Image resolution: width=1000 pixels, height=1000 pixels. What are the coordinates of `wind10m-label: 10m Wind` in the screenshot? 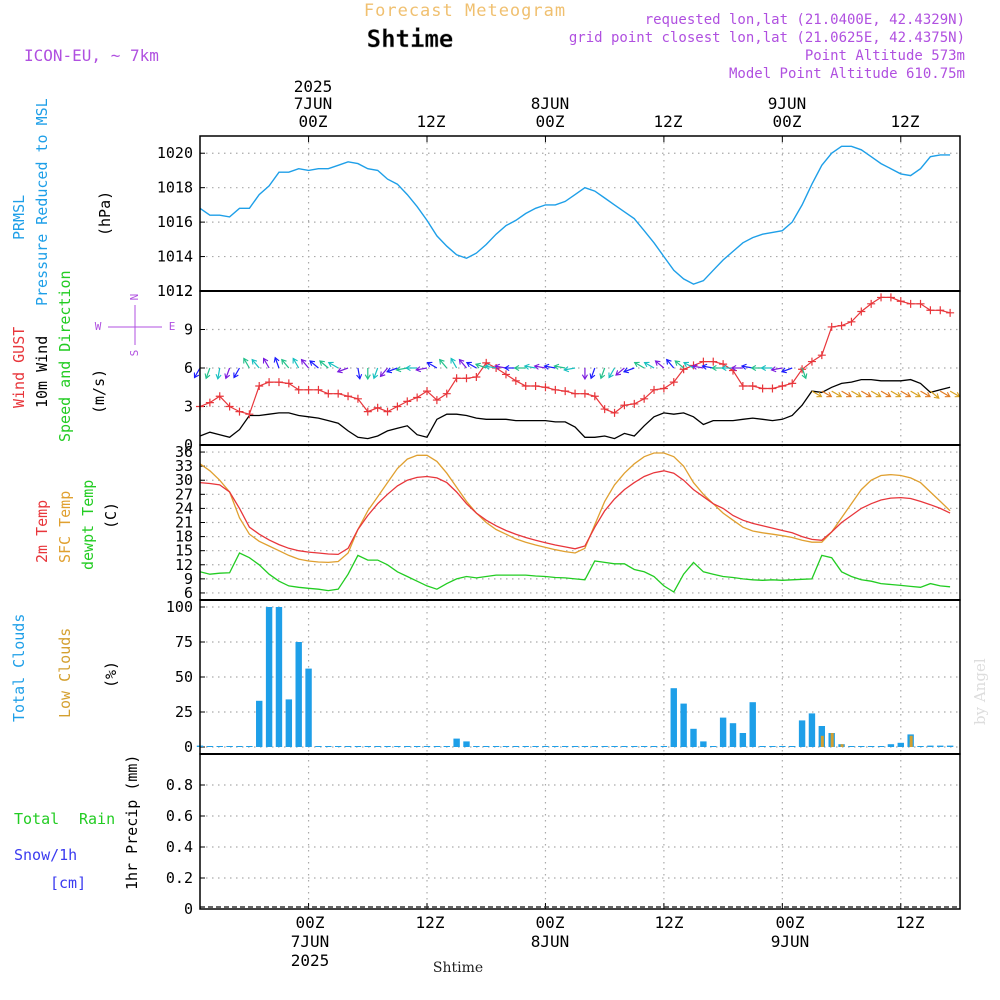 It's located at (42, 372).